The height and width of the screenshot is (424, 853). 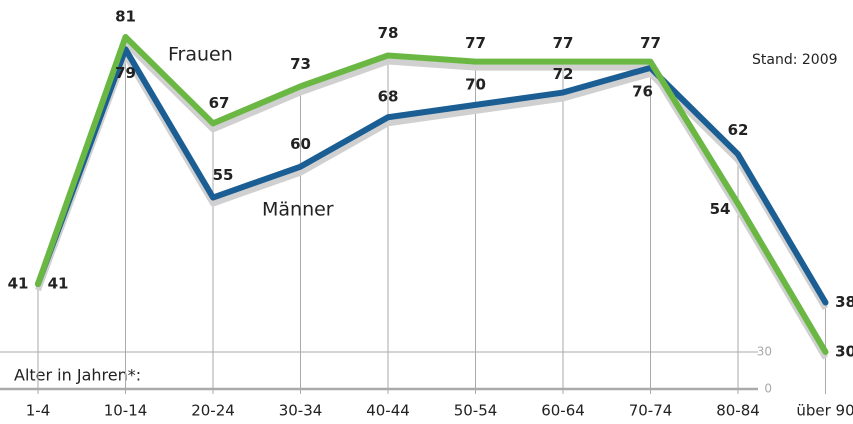 What do you see at coordinates (301, 411) in the screenshot?
I see `x-tick-label: 30-34` at bounding box center [301, 411].